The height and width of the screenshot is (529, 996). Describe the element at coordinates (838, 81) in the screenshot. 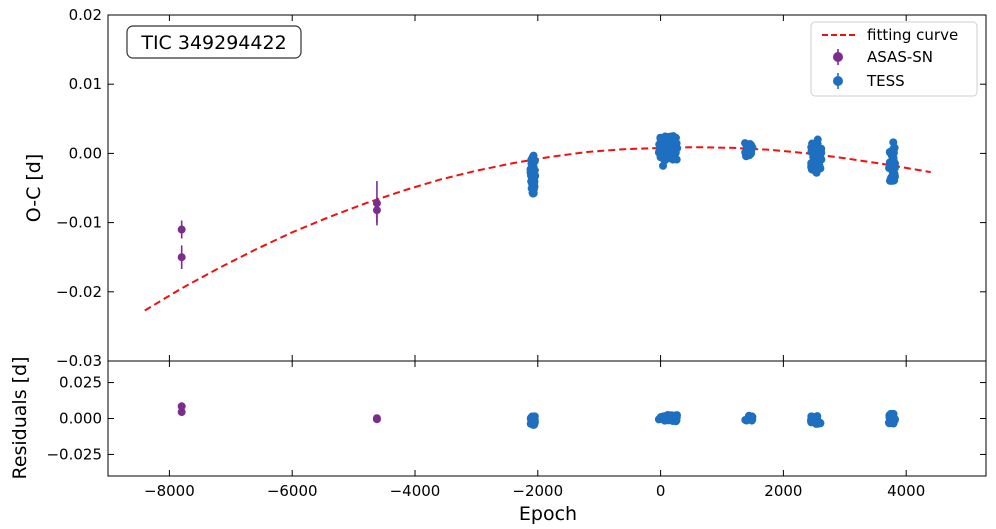

I see `legend-tess-swatch` at that location.